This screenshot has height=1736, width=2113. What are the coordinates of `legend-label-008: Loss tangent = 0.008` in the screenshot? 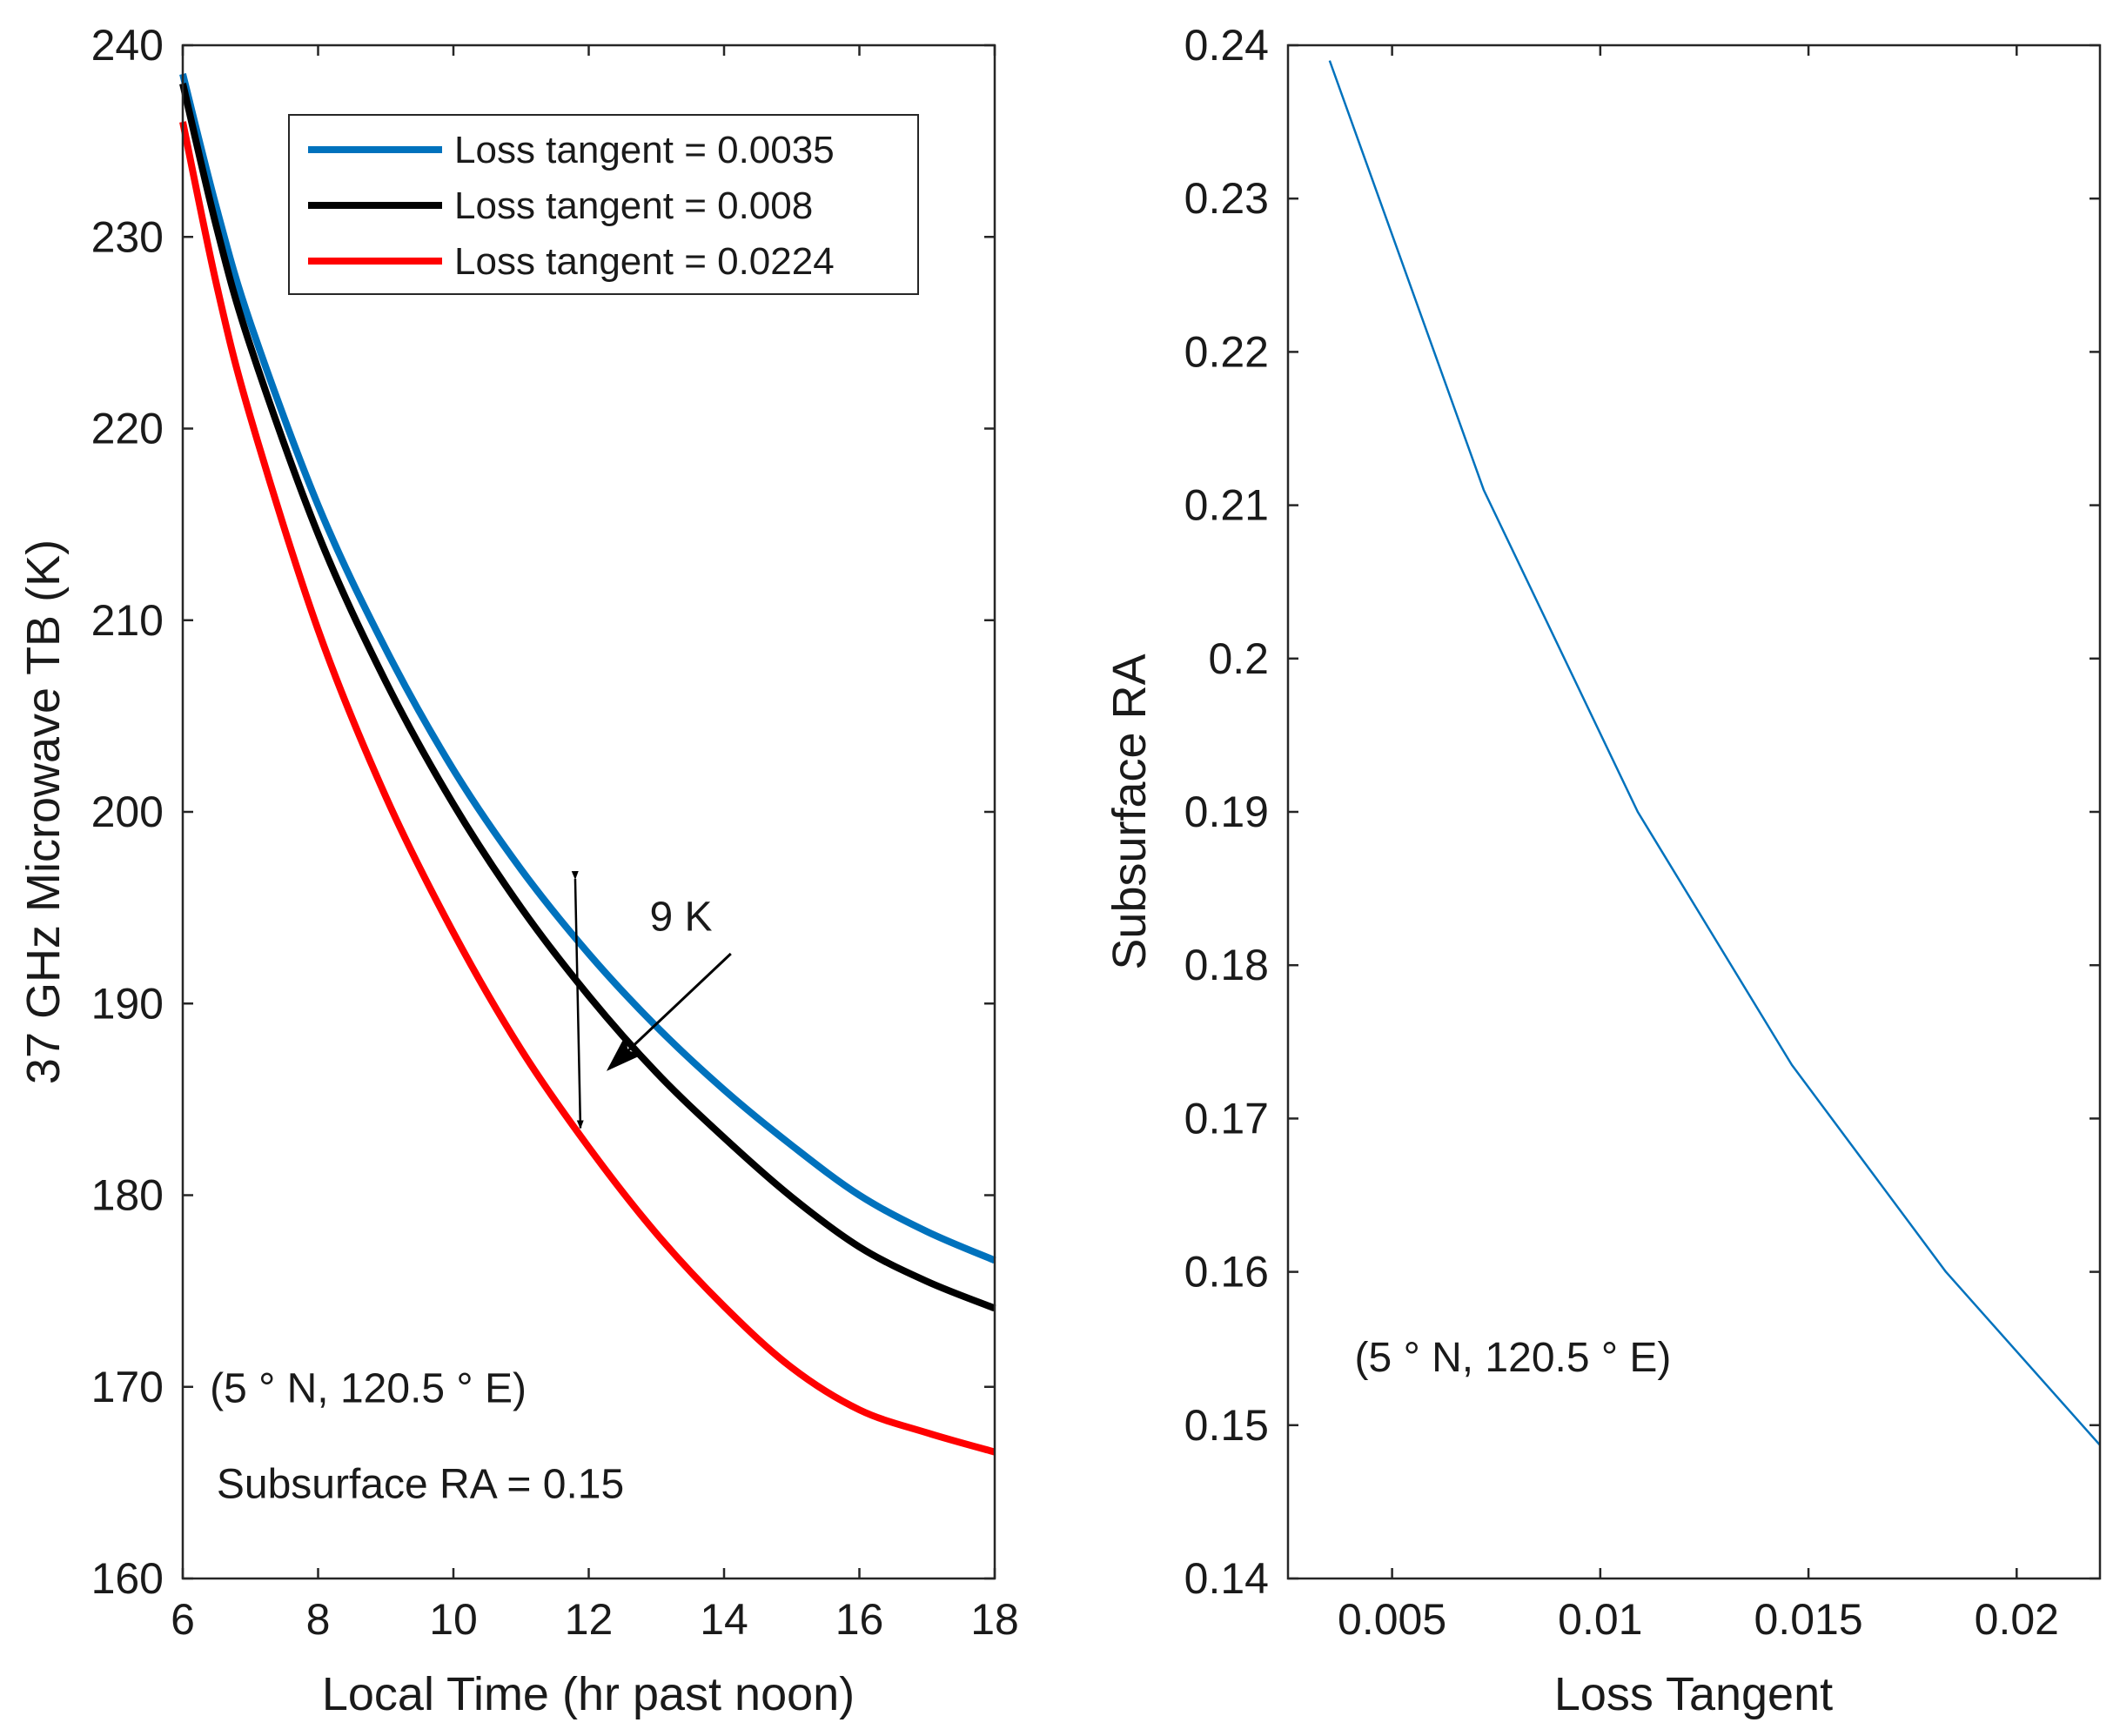 It's located at (633, 205).